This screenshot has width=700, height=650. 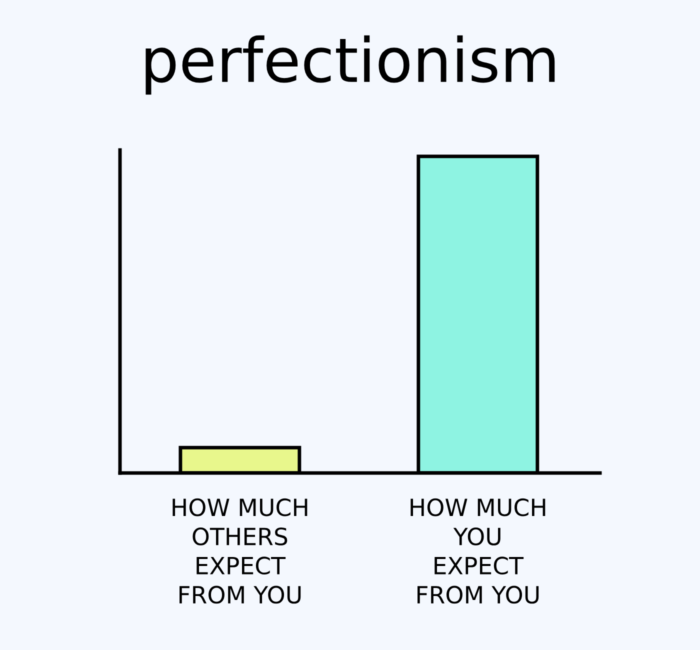 What do you see at coordinates (478, 551) in the screenshot?
I see `x-tick-label: HOW MUCH YOU EXPECT FROM YOU` at bounding box center [478, 551].